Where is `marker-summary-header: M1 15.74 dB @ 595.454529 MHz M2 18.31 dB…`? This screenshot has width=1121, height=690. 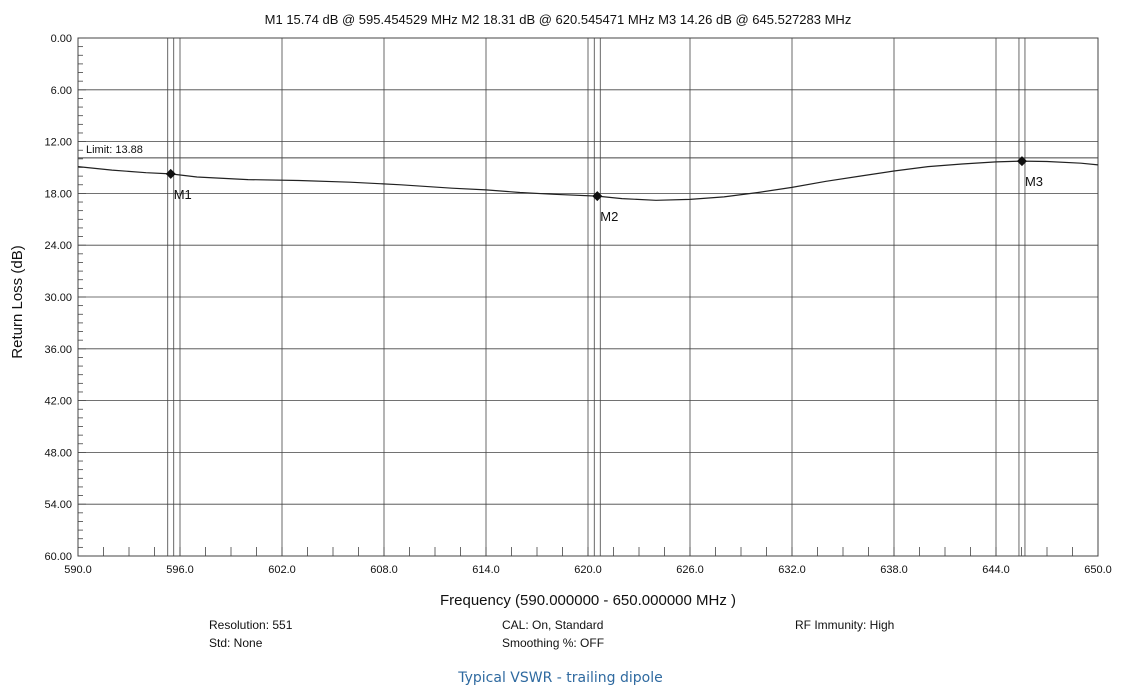 marker-summary-header: M1 15.74 dB @ 595.454529 MHz M2 18.31 dB… is located at coordinates (558, 19).